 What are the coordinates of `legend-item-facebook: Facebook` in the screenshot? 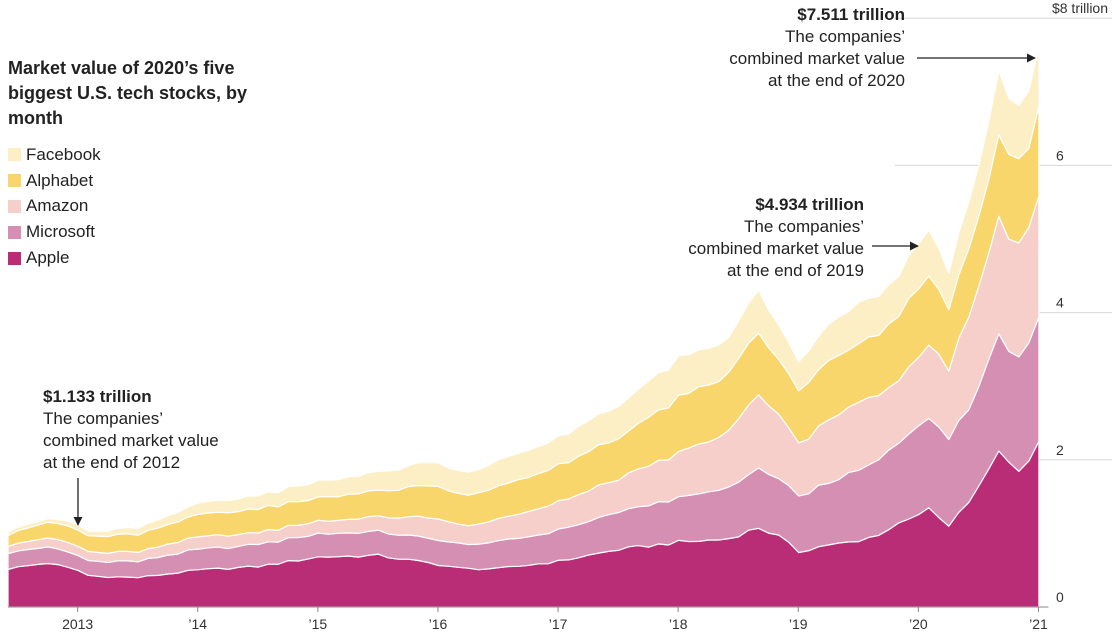 It's located at (54, 155).